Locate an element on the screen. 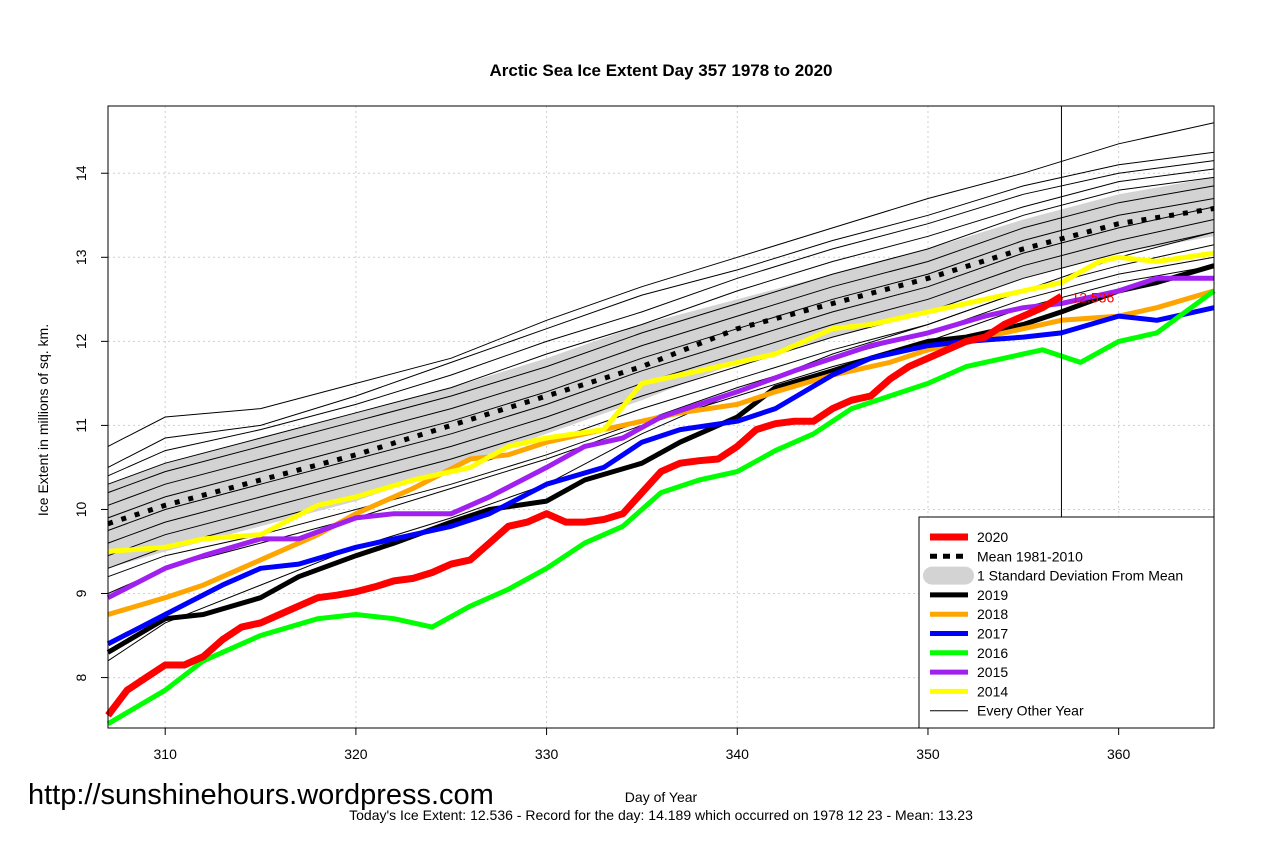  legend-label: 2016 is located at coordinates (992, 653).